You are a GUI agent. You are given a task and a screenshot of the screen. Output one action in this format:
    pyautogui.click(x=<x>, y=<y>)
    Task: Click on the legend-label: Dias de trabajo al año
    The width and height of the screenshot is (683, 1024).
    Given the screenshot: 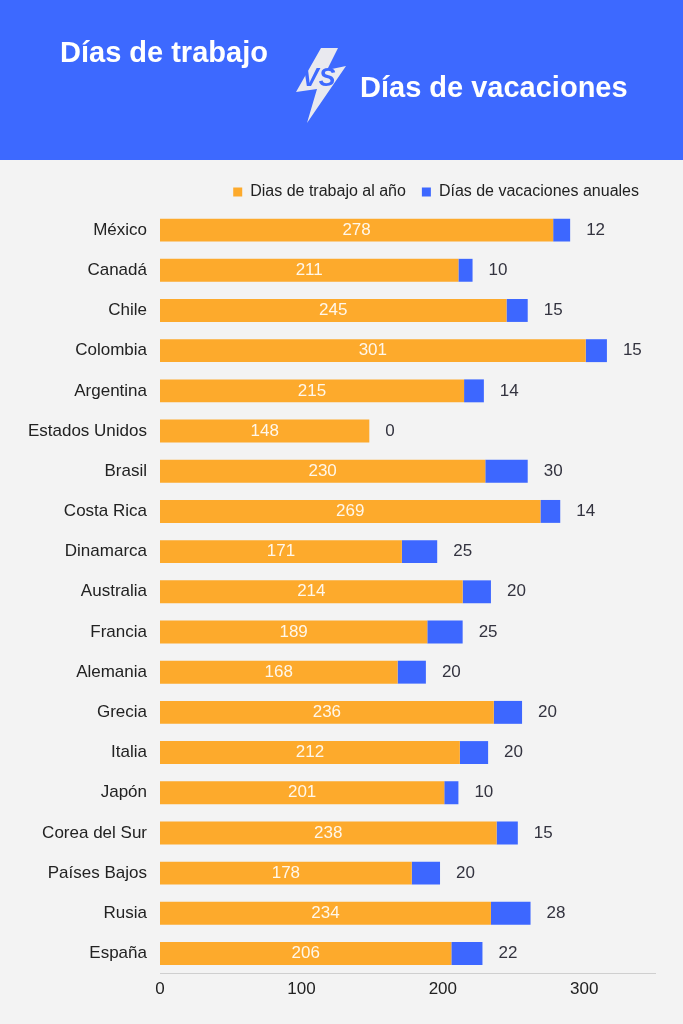 What is the action you would take?
    pyautogui.click(x=328, y=191)
    